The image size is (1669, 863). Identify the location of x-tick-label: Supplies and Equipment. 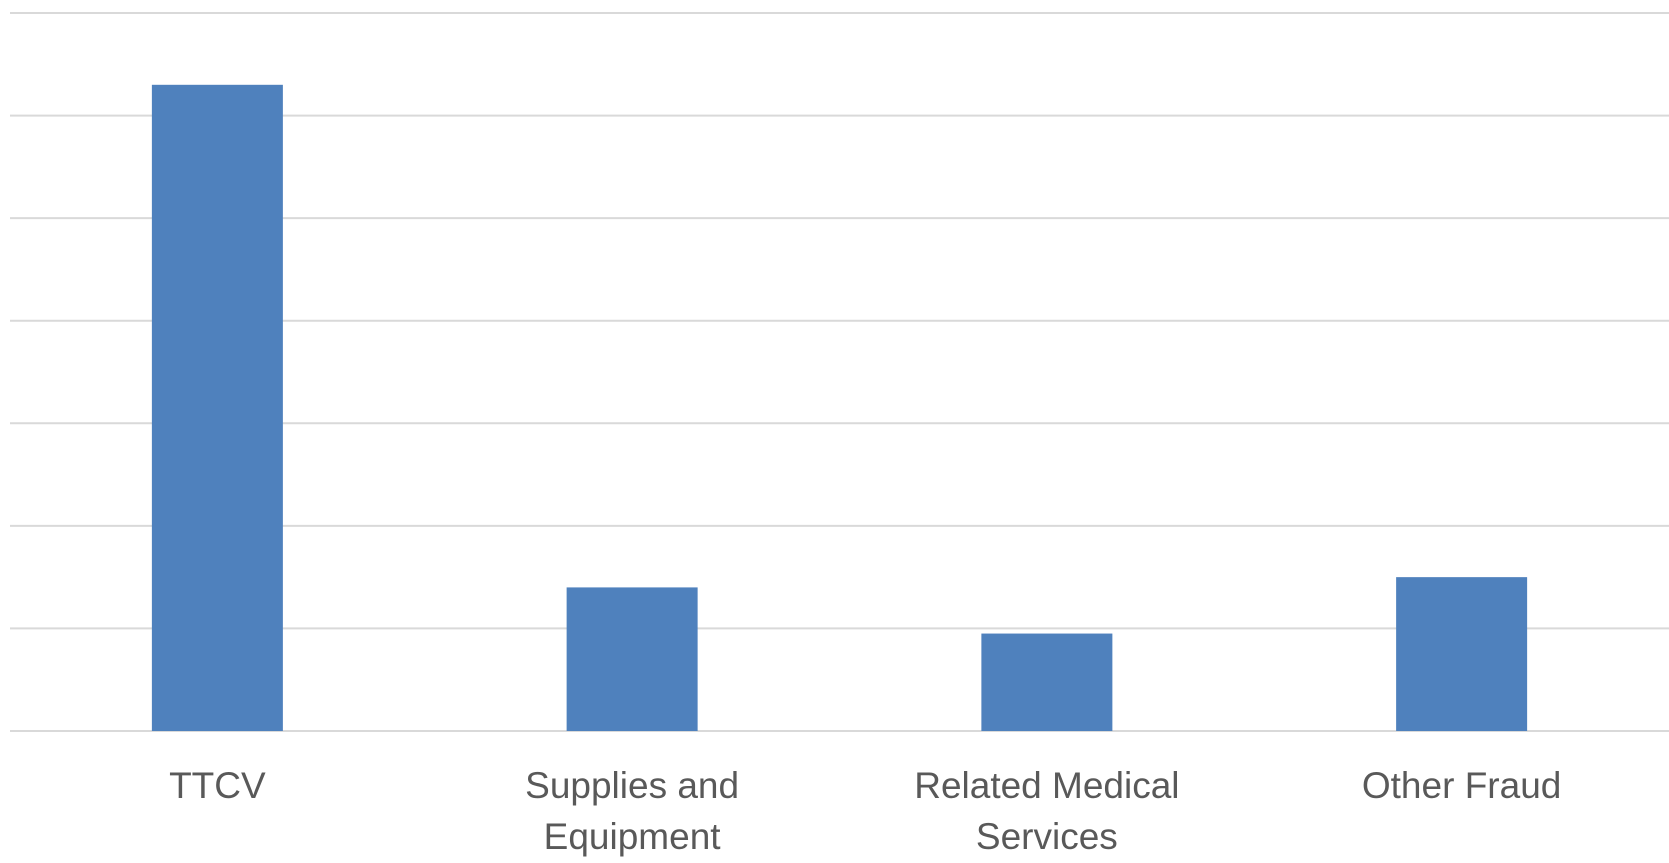
(632, 811).